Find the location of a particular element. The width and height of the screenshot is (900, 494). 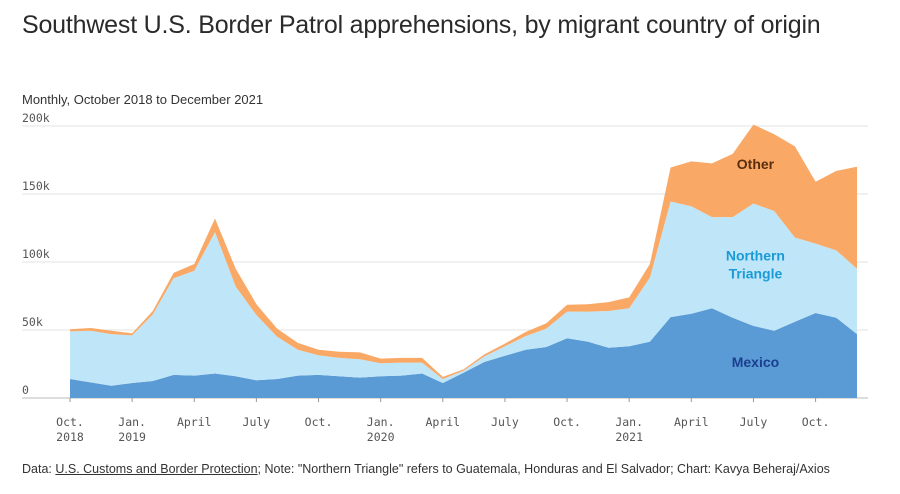

series-label-line2: Triangle is located at coordinates (756, 274).